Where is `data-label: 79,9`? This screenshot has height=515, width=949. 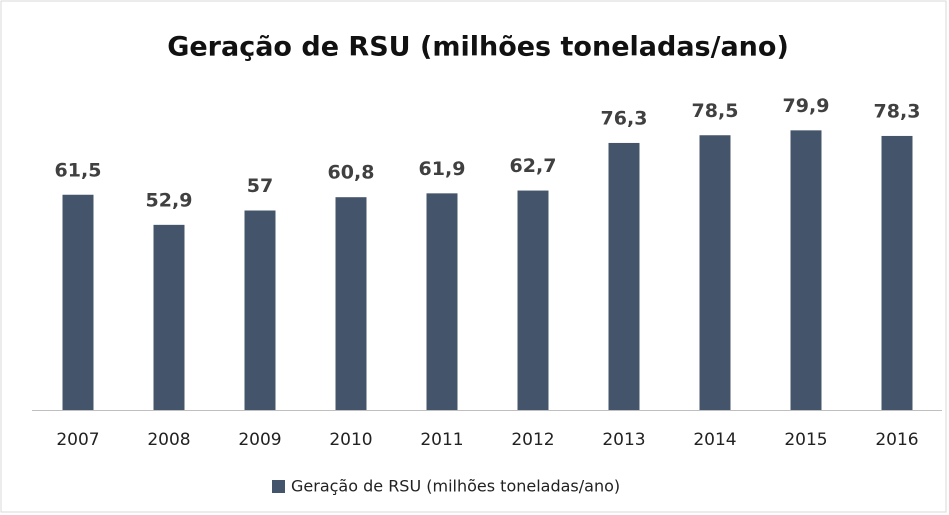
data-label: 79,9 is located at coordinates (806, 106).